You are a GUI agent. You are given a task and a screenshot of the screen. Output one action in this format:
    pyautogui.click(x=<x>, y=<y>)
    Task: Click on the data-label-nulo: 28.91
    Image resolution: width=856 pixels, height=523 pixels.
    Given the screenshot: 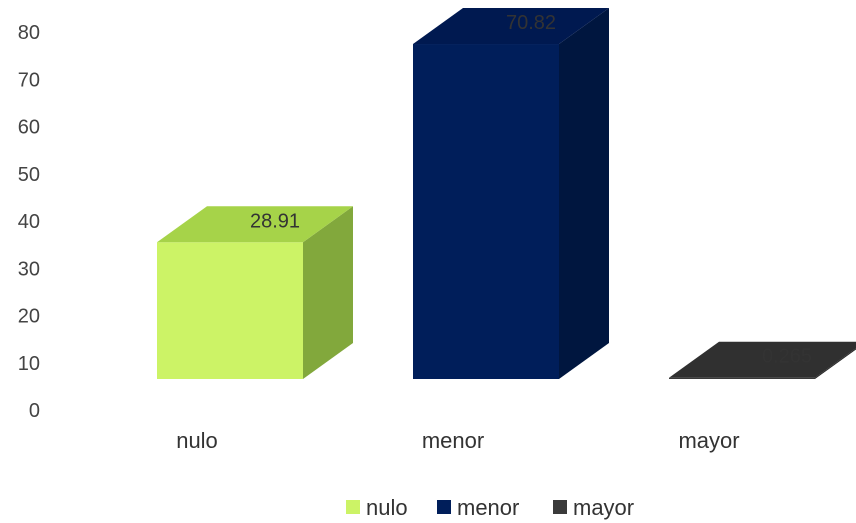 What is the action you would take?
    pyautogui.click(x=275, y=221)
    